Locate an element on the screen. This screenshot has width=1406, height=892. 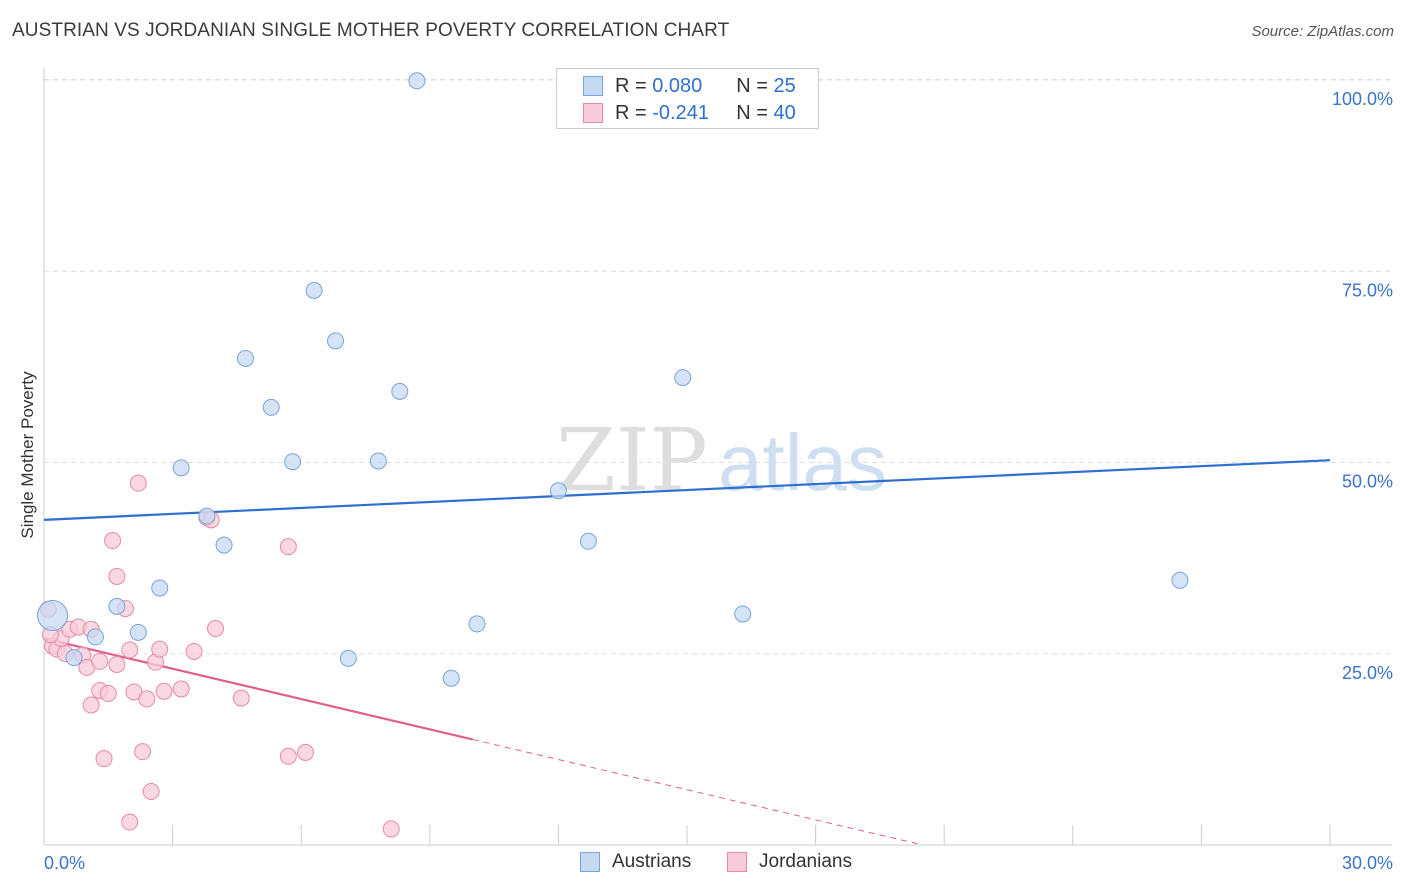
legend-jordanians: Jordanians is located at coordinates (789, 862).